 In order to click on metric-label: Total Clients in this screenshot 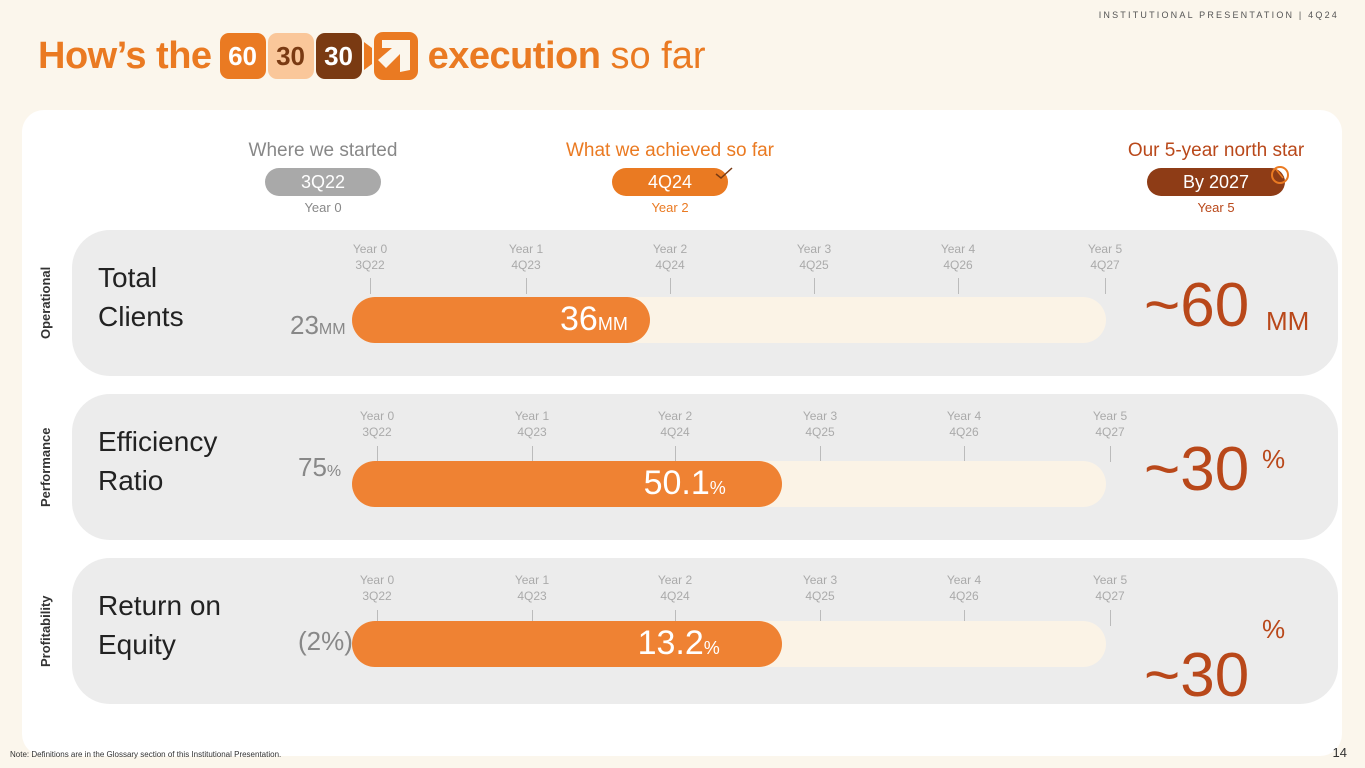, I will do `click(198, 297)`.